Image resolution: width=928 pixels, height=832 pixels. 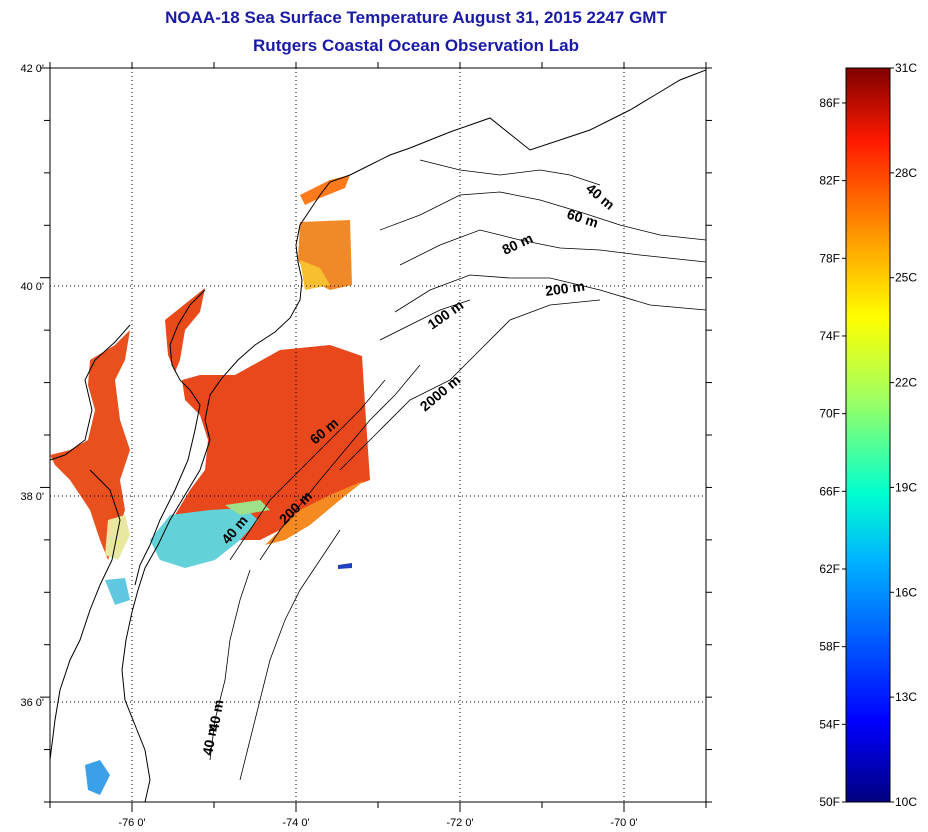 I want to click on contour-200m-south, so click(x=340, y=462).